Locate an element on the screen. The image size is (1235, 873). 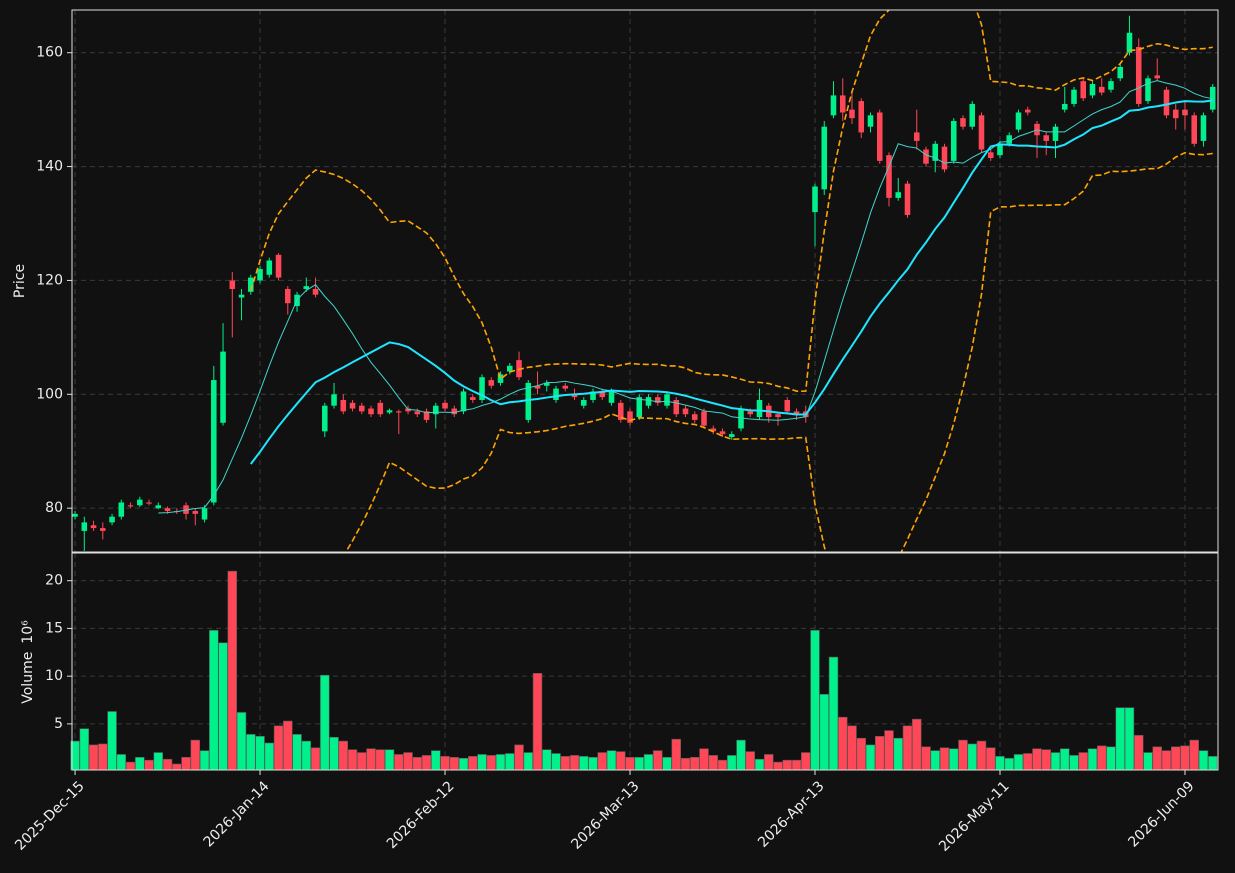
x-tick-label: 2026-May-11 is located at coordinates (974, 816).